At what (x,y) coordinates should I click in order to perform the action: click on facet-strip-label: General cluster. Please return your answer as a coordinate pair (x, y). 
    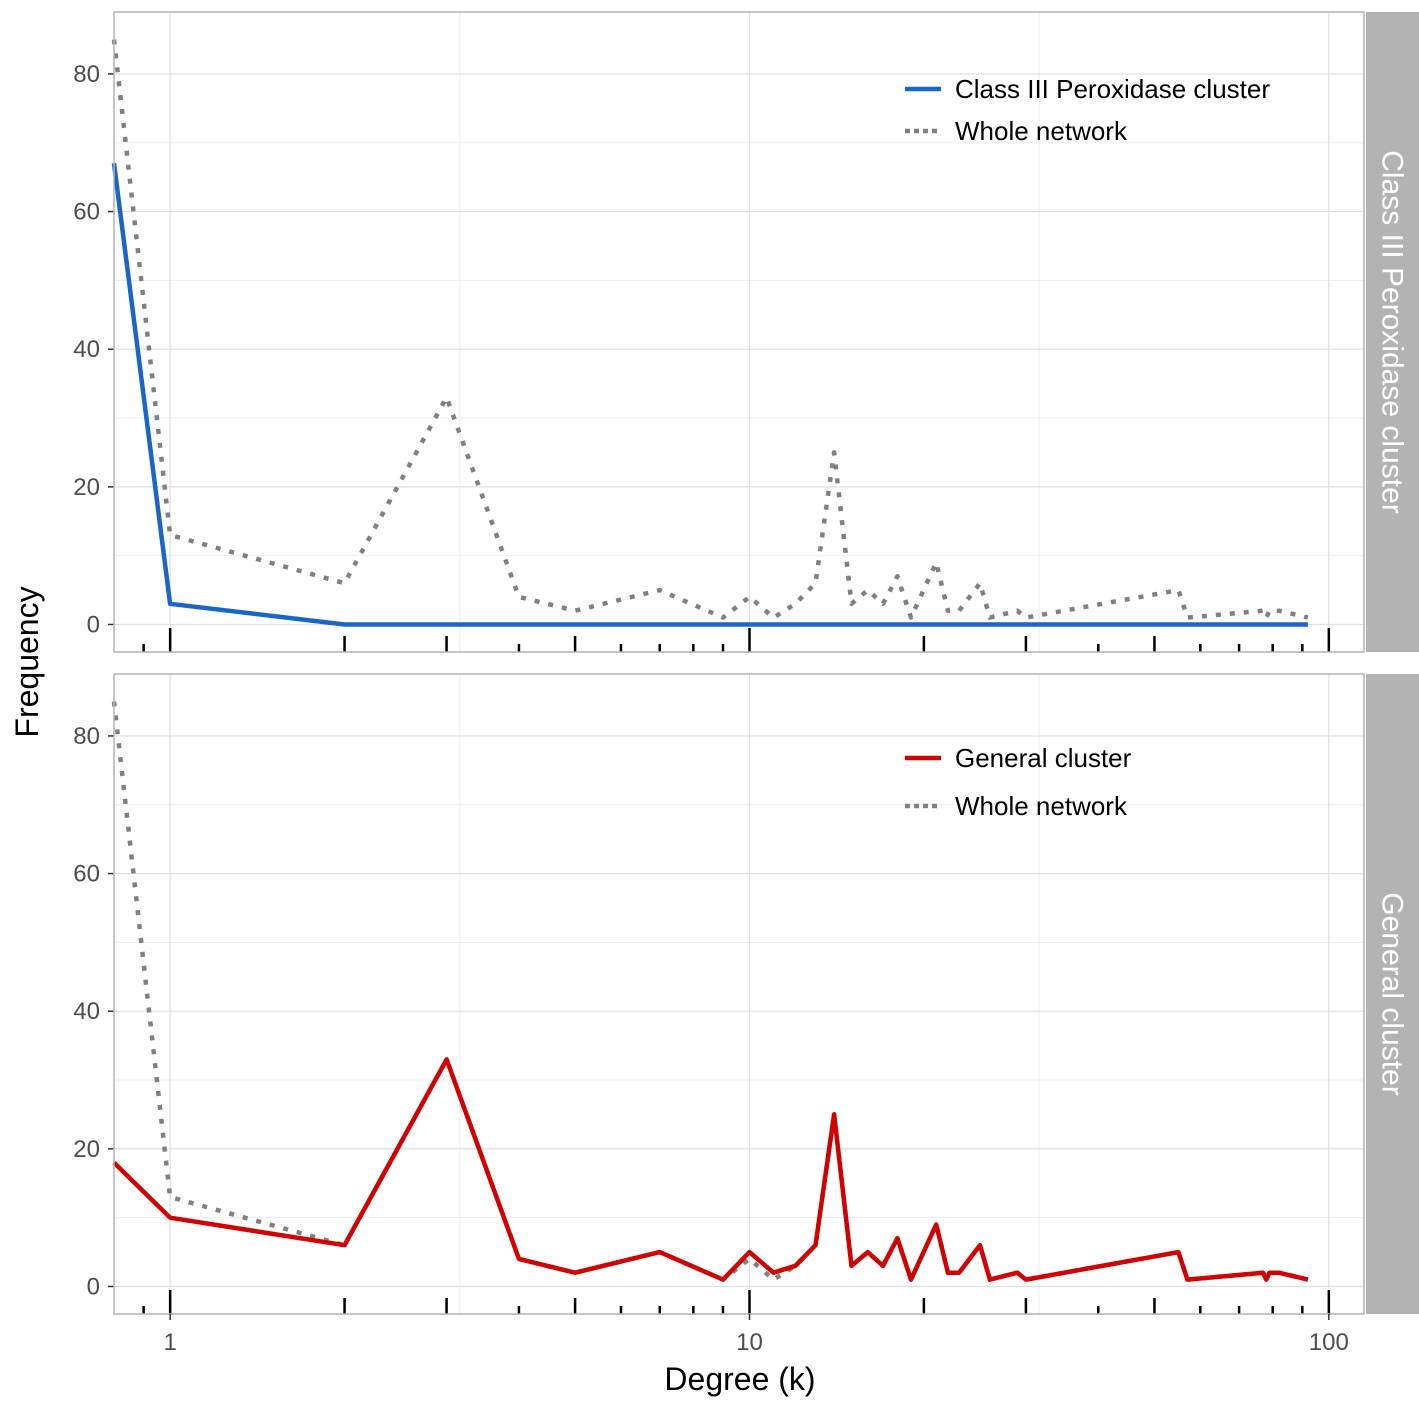
    Looking at the image, I should click on (1392, 993).